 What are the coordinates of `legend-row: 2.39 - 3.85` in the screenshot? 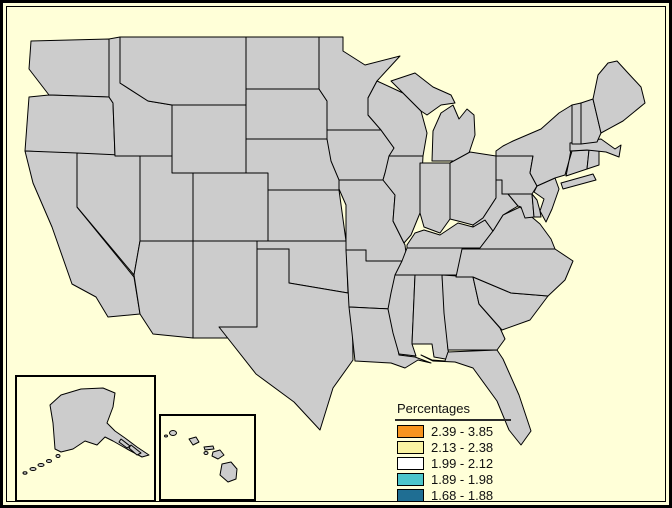 It's located at (459, 431).